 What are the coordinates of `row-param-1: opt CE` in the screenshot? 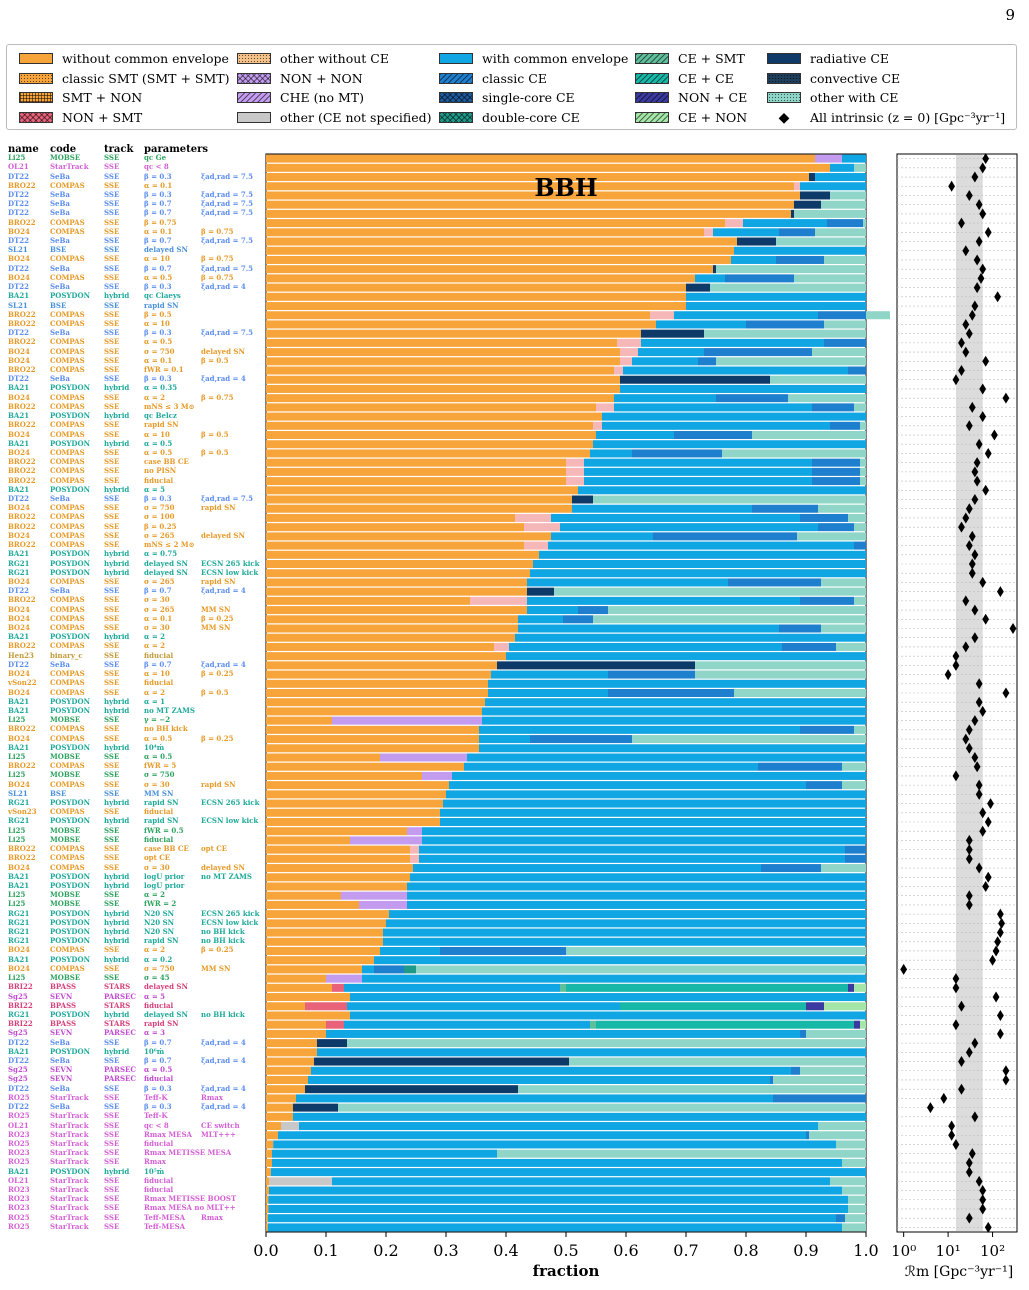 It's located at (157, 858).